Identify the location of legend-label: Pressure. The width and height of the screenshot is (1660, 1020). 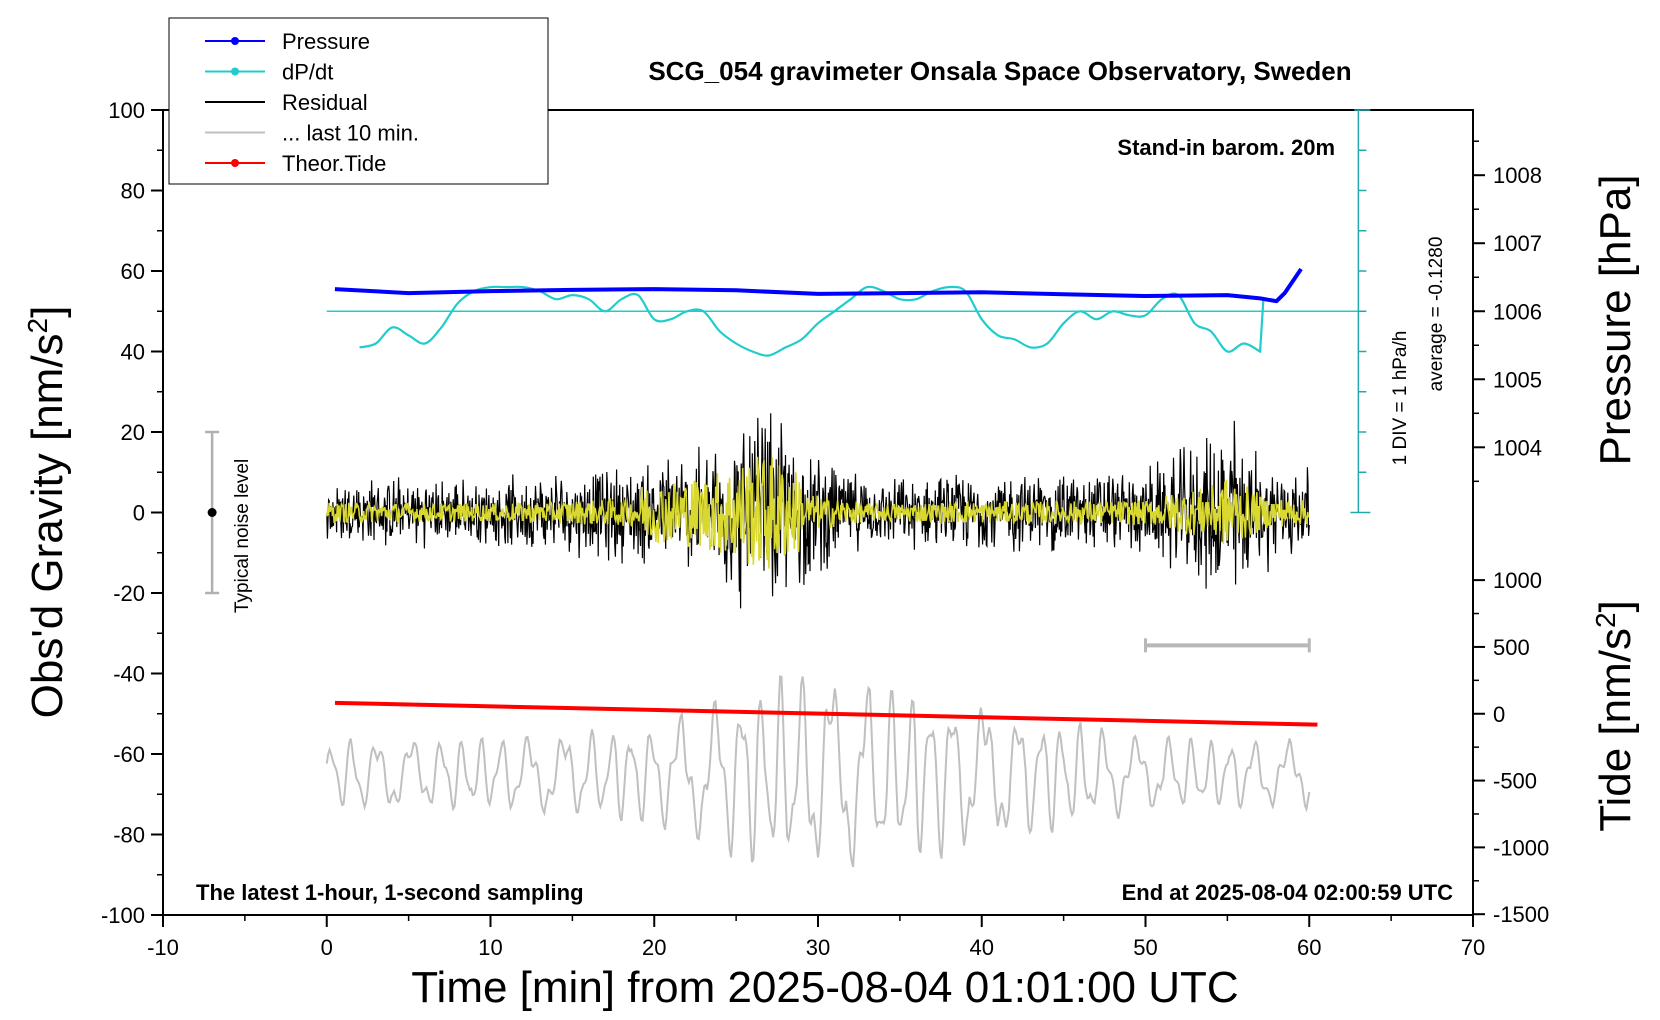
(326, 41).